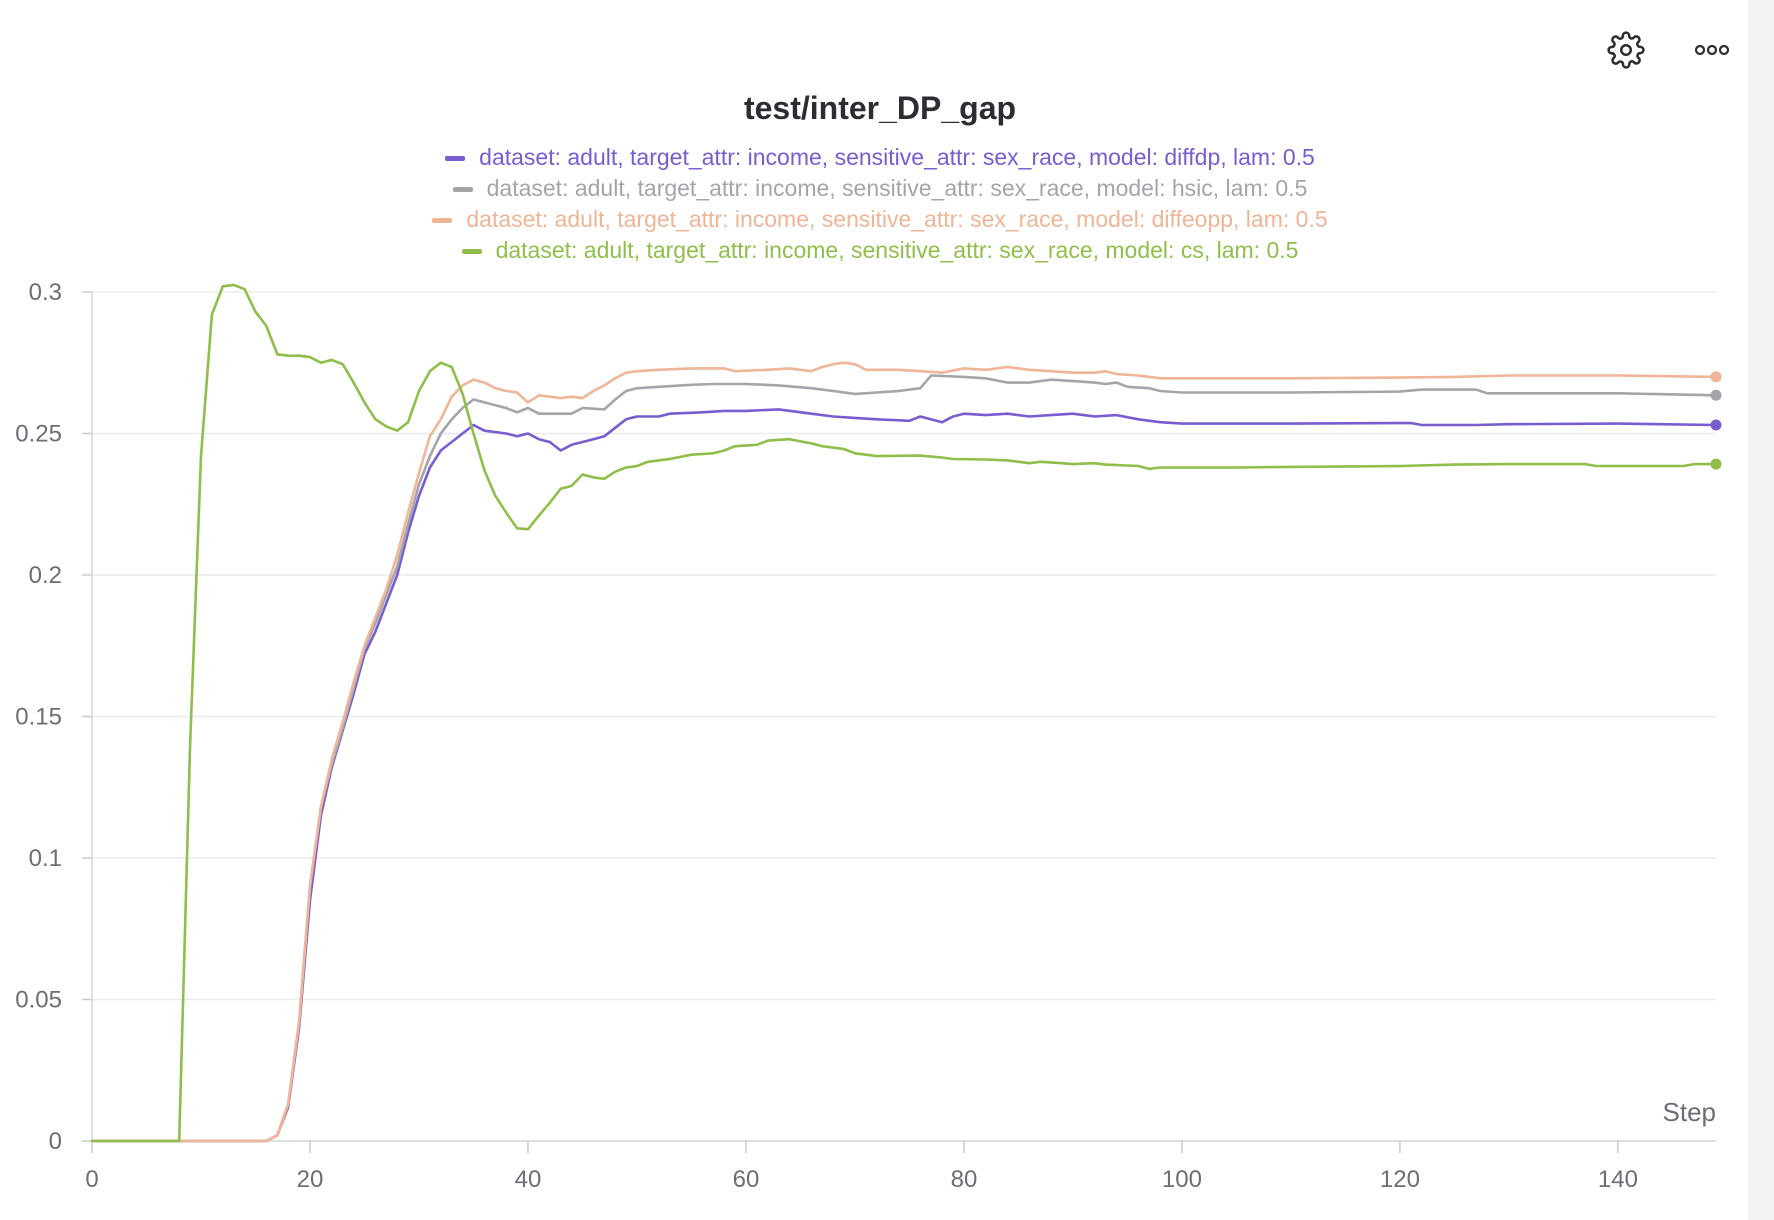 This screenshot has width=1774, height=1220. I want to click on x-tick-label: 60, so click(746, 1179).